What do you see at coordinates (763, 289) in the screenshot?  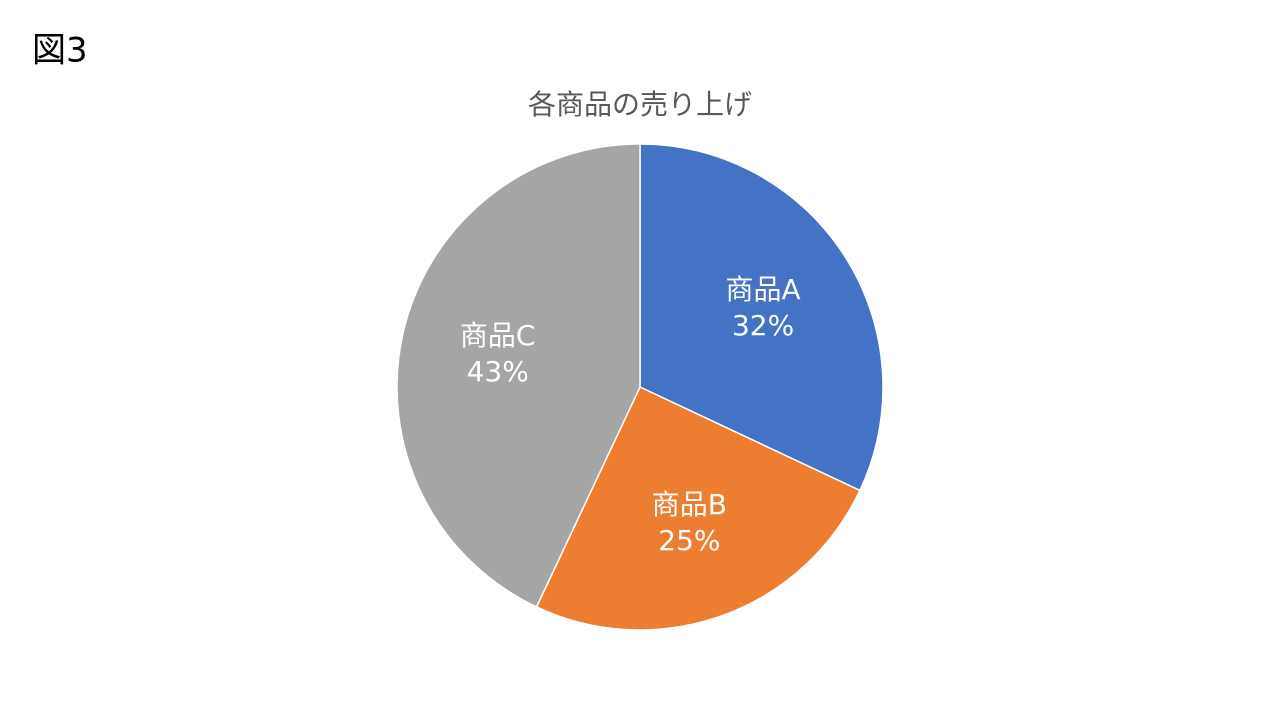 I see `slice-category-label: 商品A` at bounding box center [763, 289].